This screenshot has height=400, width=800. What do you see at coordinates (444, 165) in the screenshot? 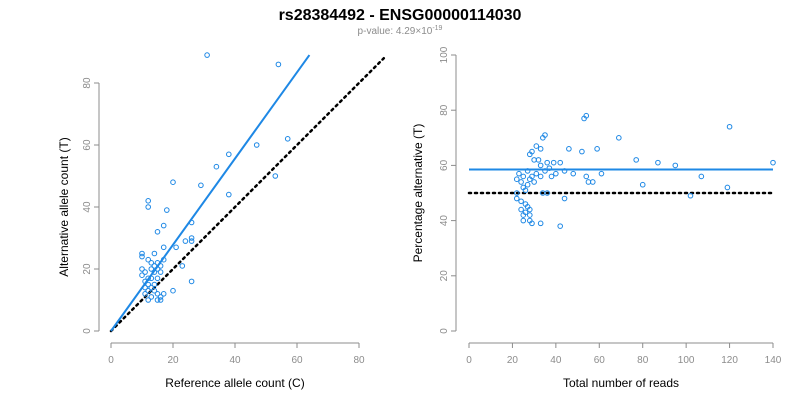
I see `y-tick-label: 60` at bounding box center [444, 165].